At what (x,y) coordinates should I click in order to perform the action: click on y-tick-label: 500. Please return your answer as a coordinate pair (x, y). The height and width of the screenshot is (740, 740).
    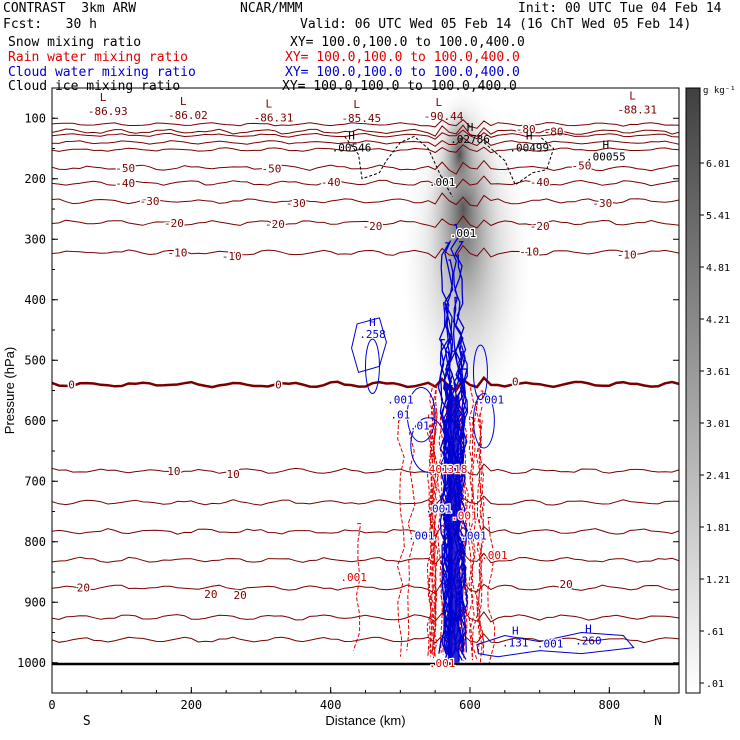
    Looking at the image, I should click on (35, 360).